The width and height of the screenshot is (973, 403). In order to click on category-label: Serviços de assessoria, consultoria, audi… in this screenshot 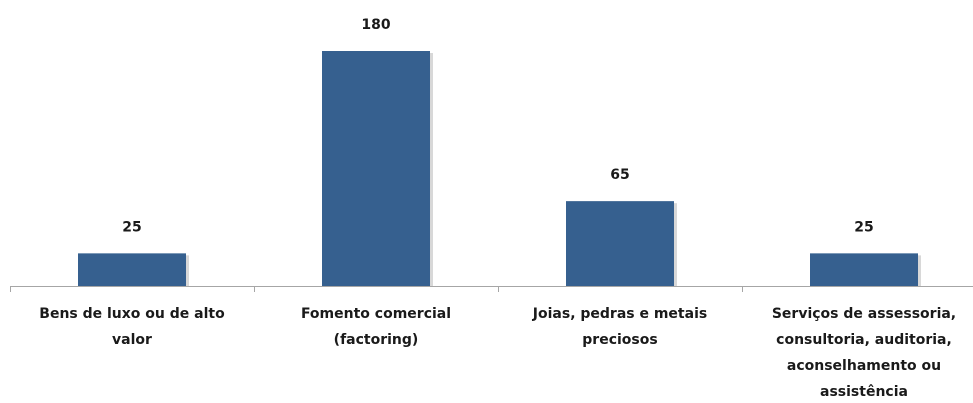, I will do `click(864, 353)`.